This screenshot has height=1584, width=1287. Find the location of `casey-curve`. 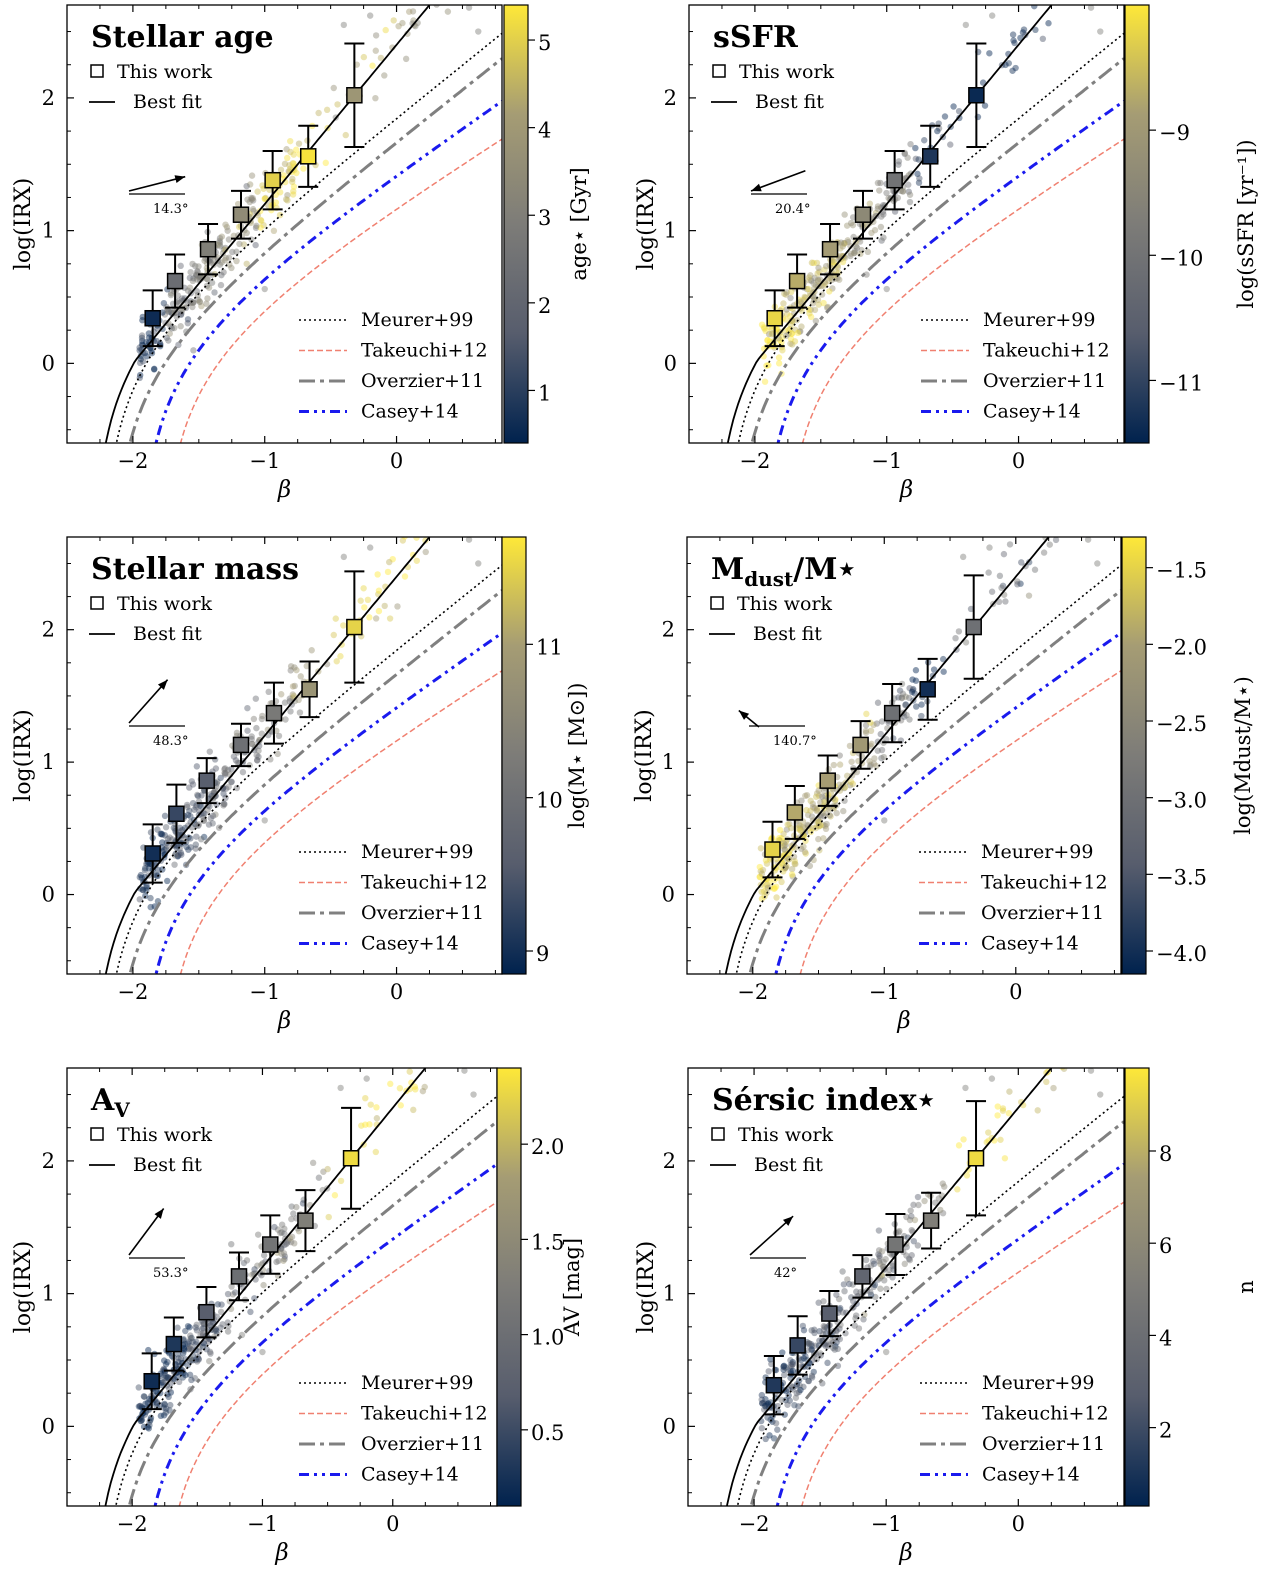

casey-curve is located at coordinates (328, 802).